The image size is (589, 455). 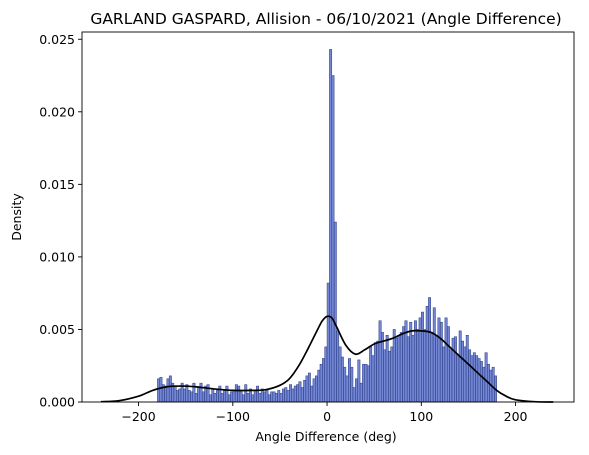 What do you see at coordinates (327, 416) in the screenshot?
I see `x-tick-label: 0` at bounding box center [327, 416].